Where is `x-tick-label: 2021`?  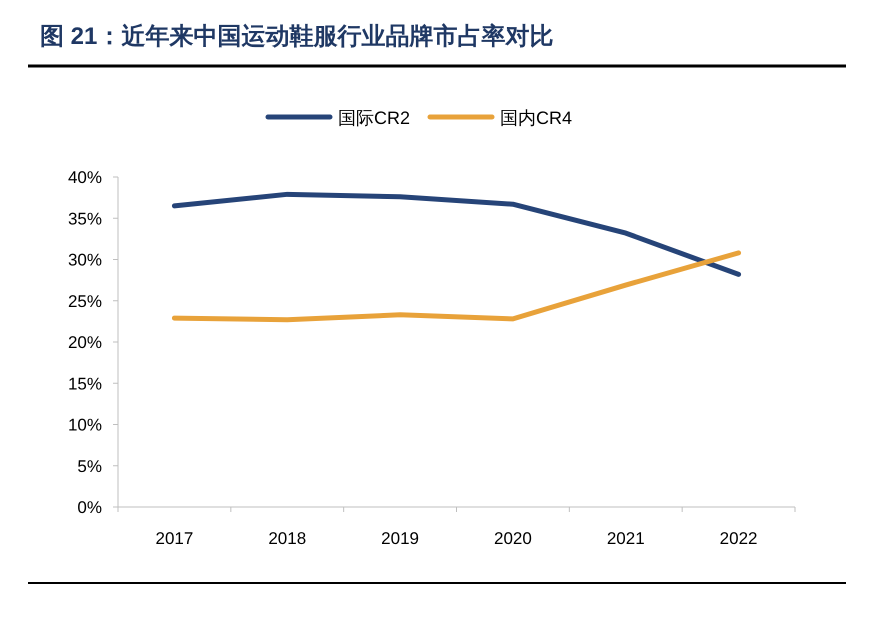
x-tick-label: 2021 is located at coordinates (625, 538).